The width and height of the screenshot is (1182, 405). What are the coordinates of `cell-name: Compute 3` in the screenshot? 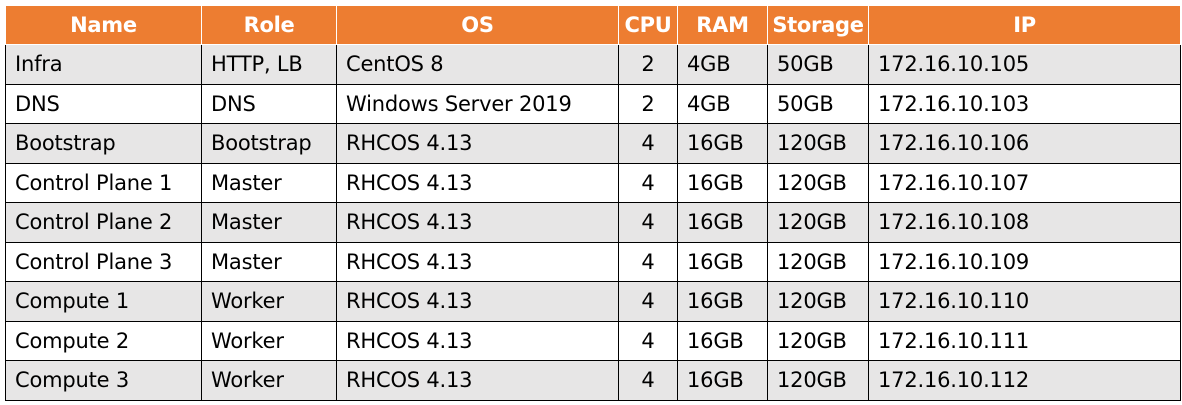 It's located at (103, 380).